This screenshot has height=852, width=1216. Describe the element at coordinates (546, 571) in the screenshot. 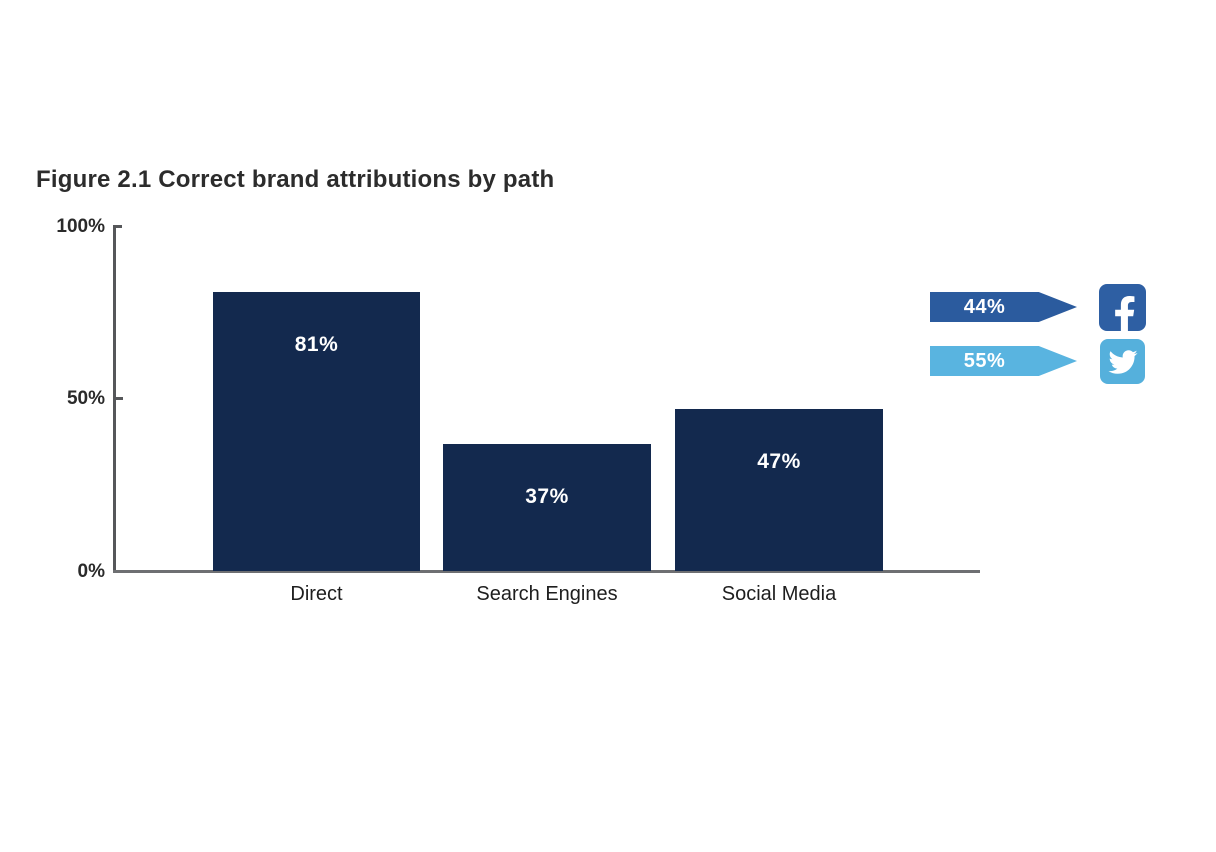

I see `x-axis-line` at that location.